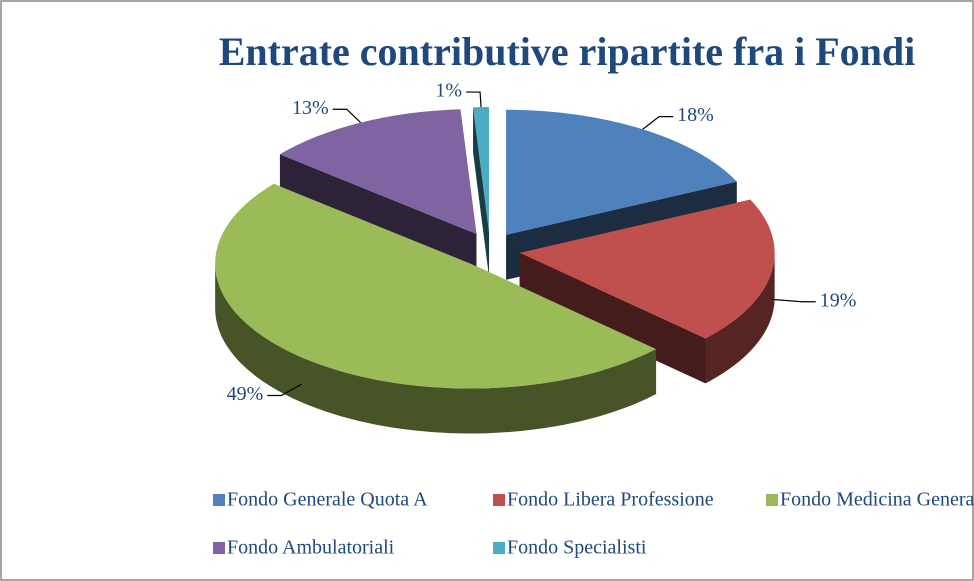 The image size is (974, 581). Describe the element at coordinates (838, 300) in the screenshot. I see `data-label: 19%` at that location.